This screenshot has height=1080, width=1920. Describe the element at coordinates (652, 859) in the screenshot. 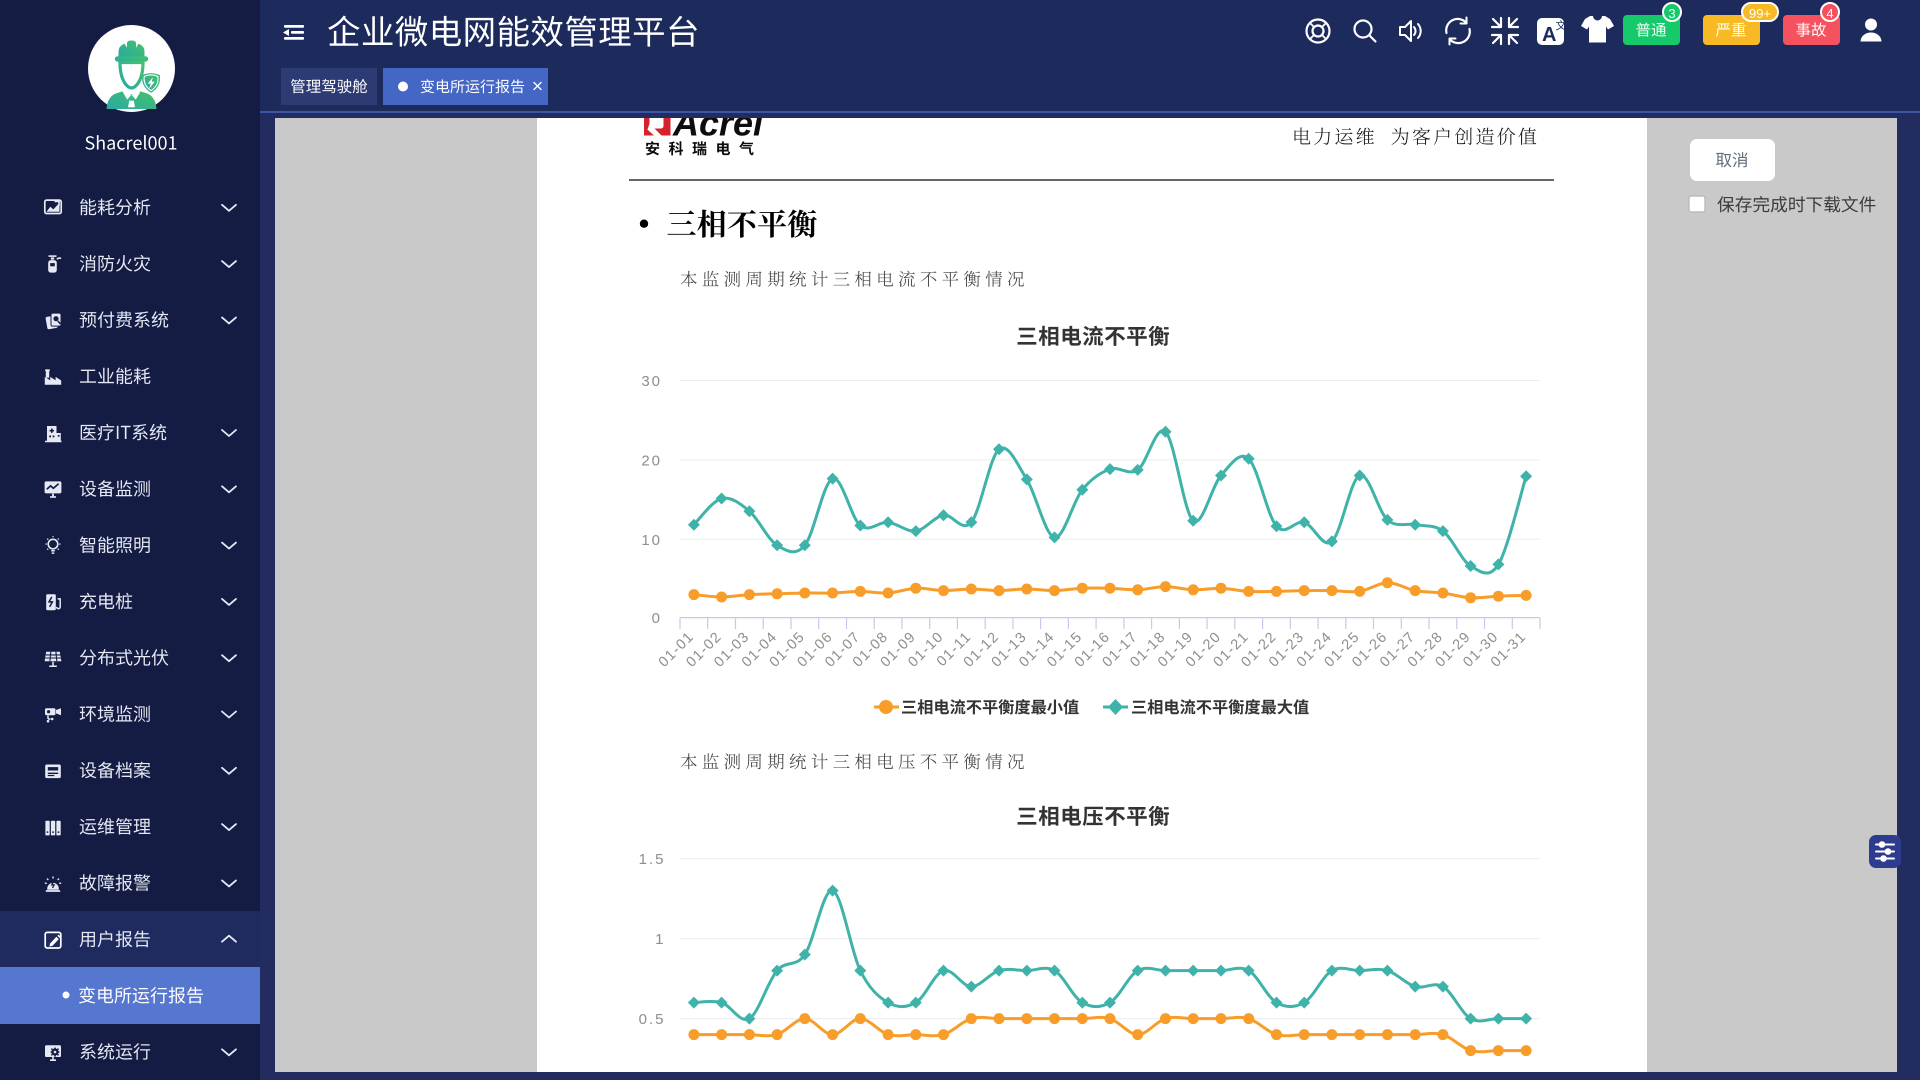

I see `svg-text: 1.5` at that location.